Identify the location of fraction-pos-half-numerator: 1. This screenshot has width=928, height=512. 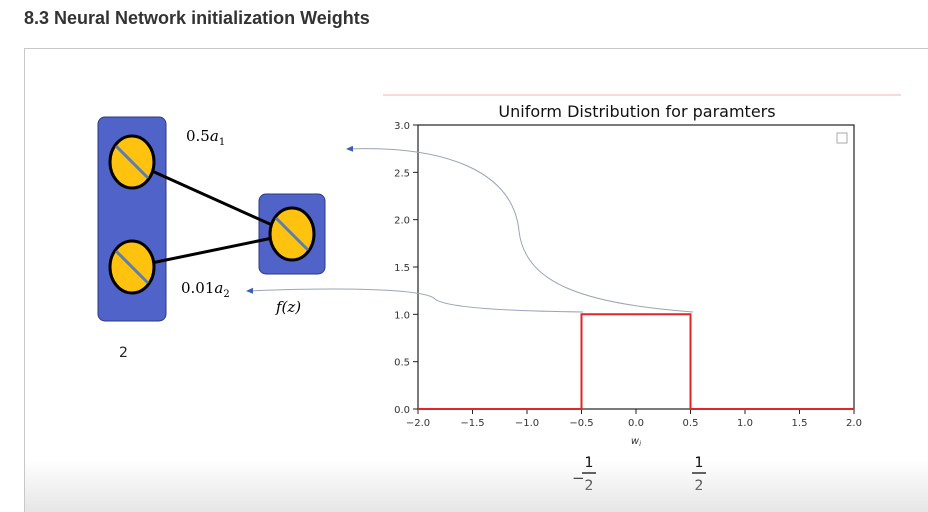
(699, 463).